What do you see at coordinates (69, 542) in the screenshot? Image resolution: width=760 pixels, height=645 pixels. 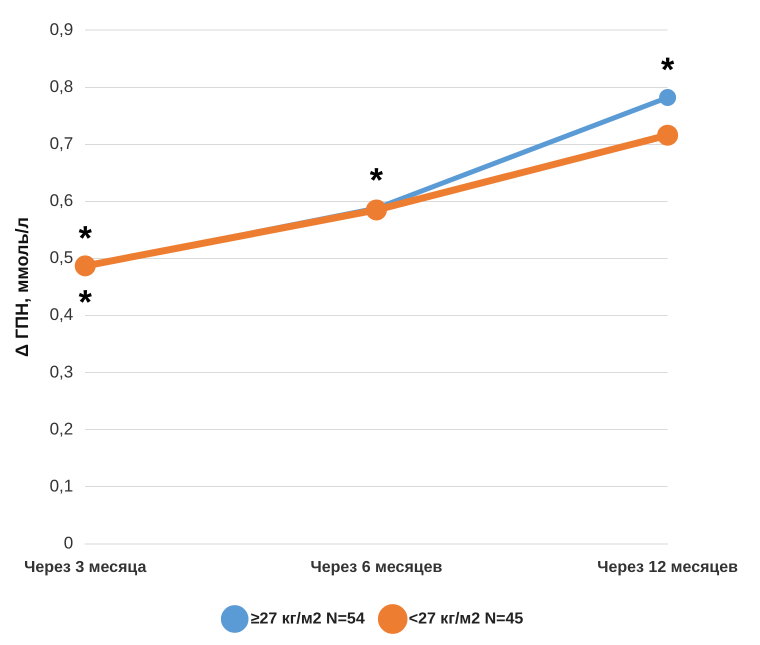 I see `y-tick-label: 0` at bounding box center [69, 542].